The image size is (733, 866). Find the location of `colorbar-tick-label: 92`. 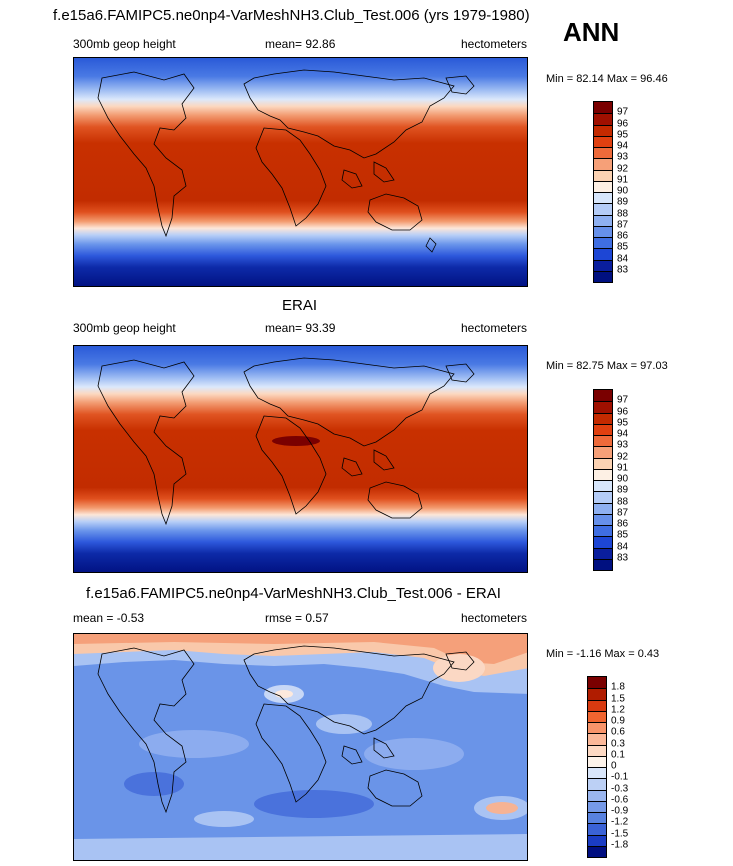

colorbar-tick-label: 92 is located at coordinates (623, 168).